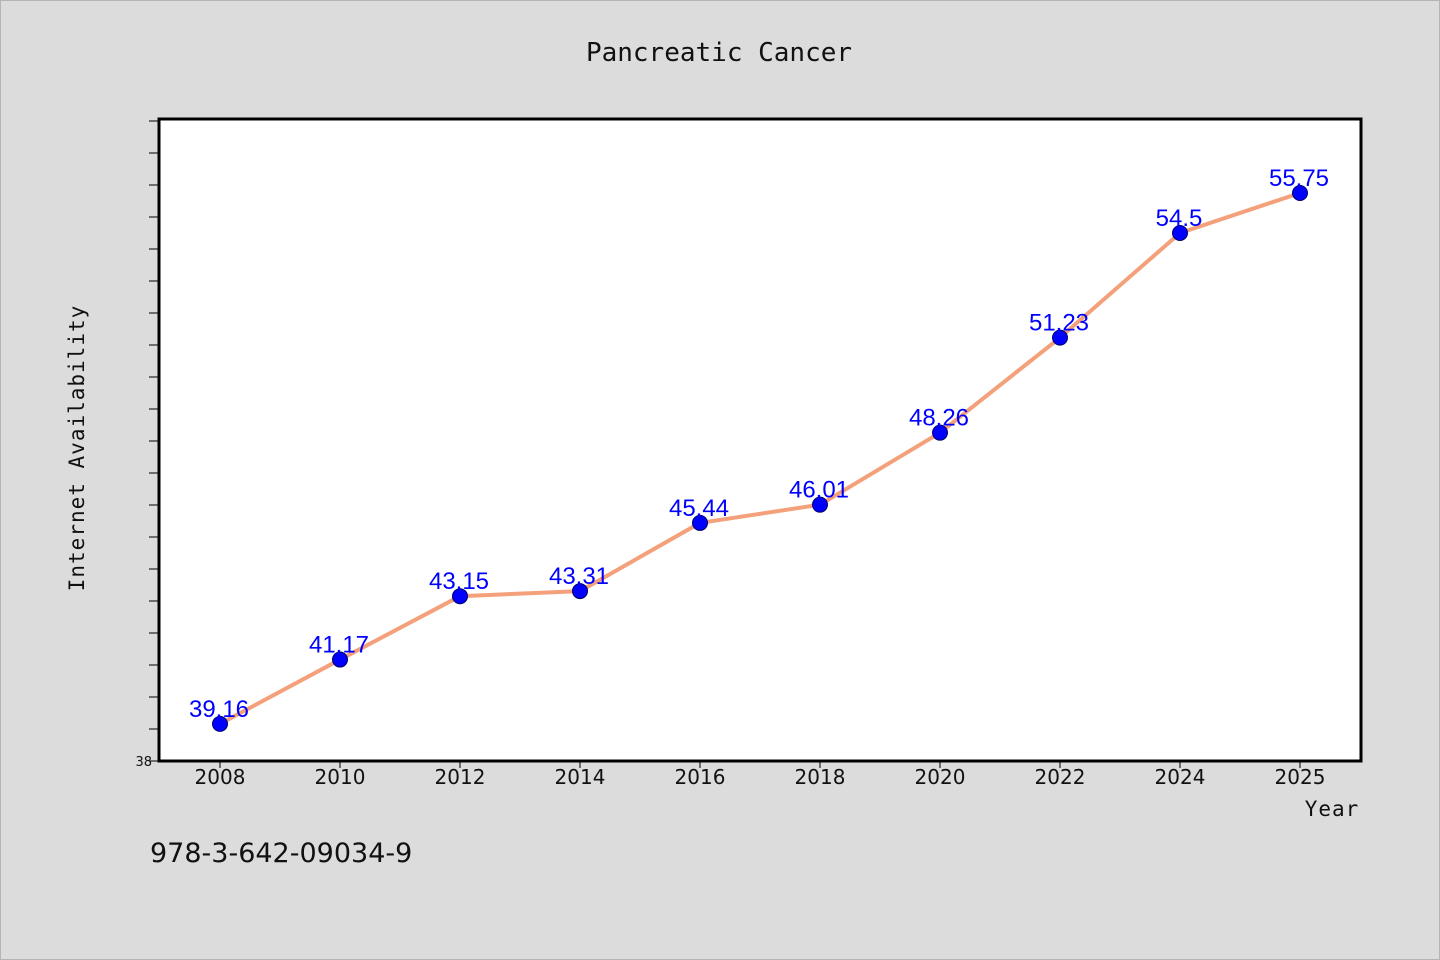  Describe the element at coordinates (281, 853) in the screenshot. I see `isbn-text: 978-3-642-09034-9` at that location.